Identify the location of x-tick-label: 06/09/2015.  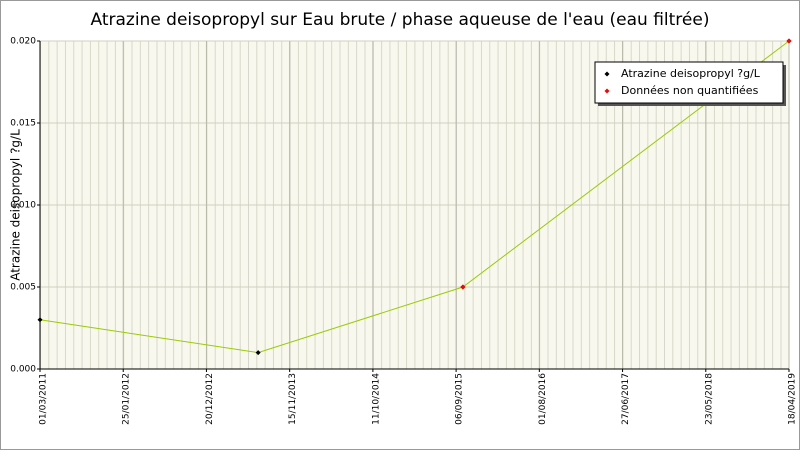
(460, 399).